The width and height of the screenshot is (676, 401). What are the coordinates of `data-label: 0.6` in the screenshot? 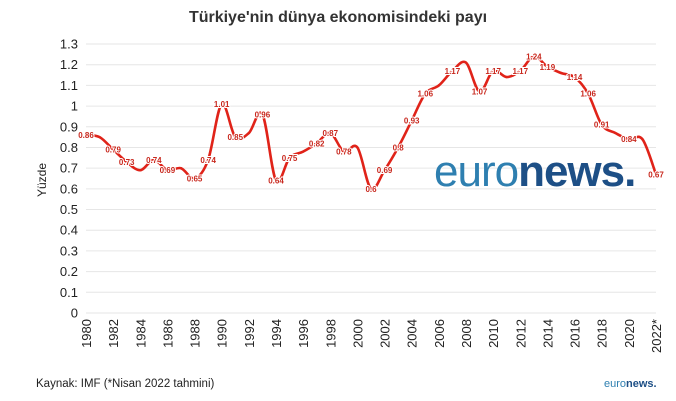 It's located at (371, 189).